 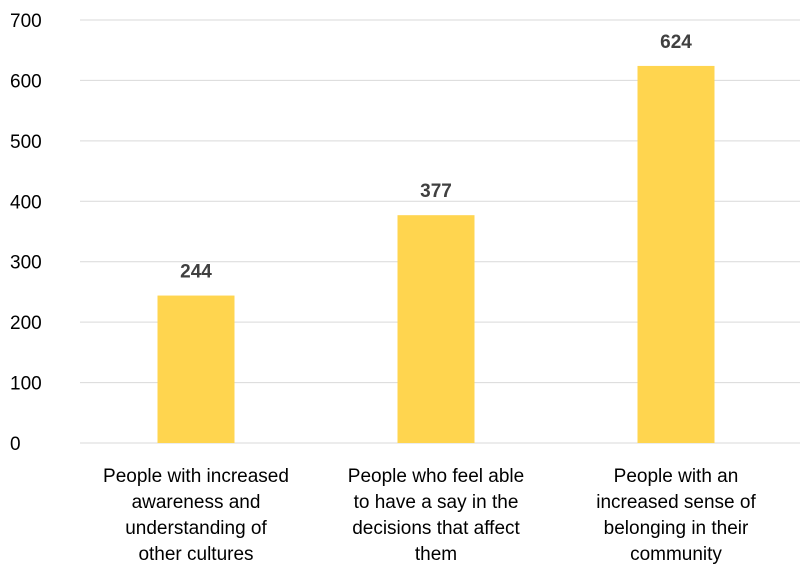 I want to click on x-category-label-line: understanding of, so click(x=196, y=528).